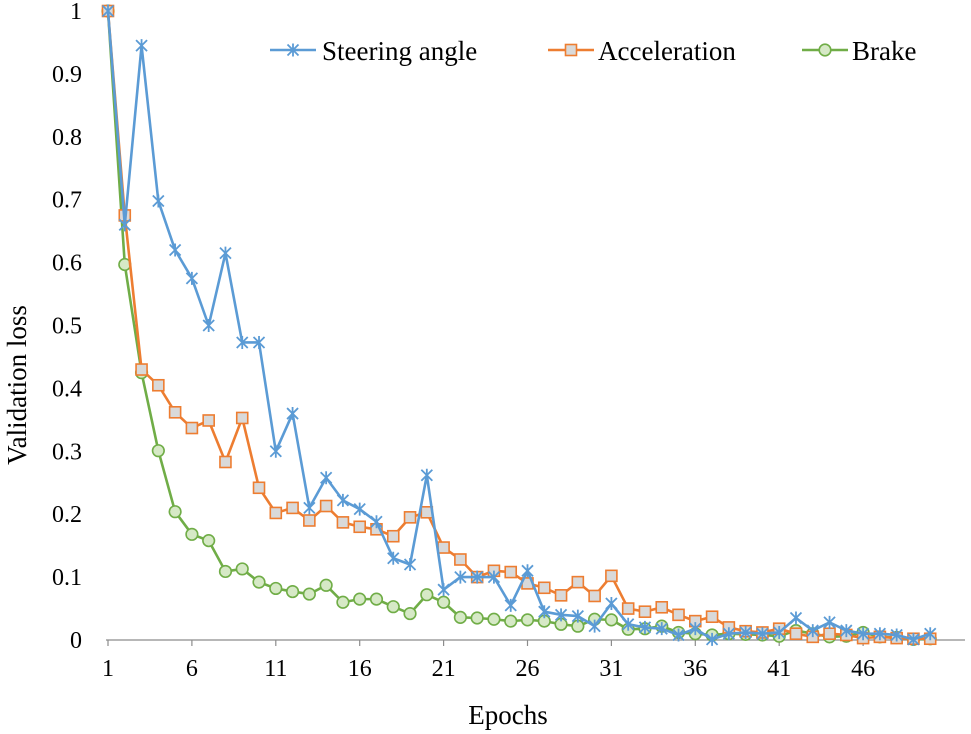  What do you see at coordinates (67, 578) in the screenshot?
I see `y-tick-label: 0.1` at bounding box center [67, 578].